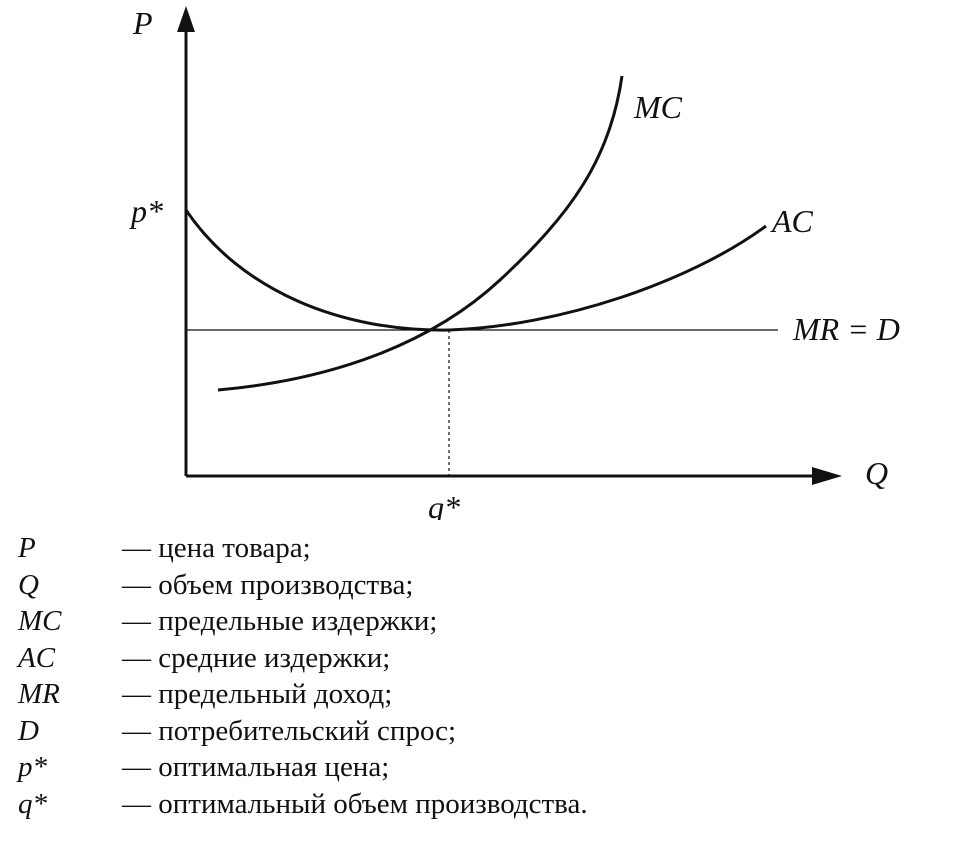 The height and width of the screenshot is (862, 970). What do you see at coordinates (32, 803) in the screenshot?
I see `legend-symbol: q*` at bounding box center [32, 803].